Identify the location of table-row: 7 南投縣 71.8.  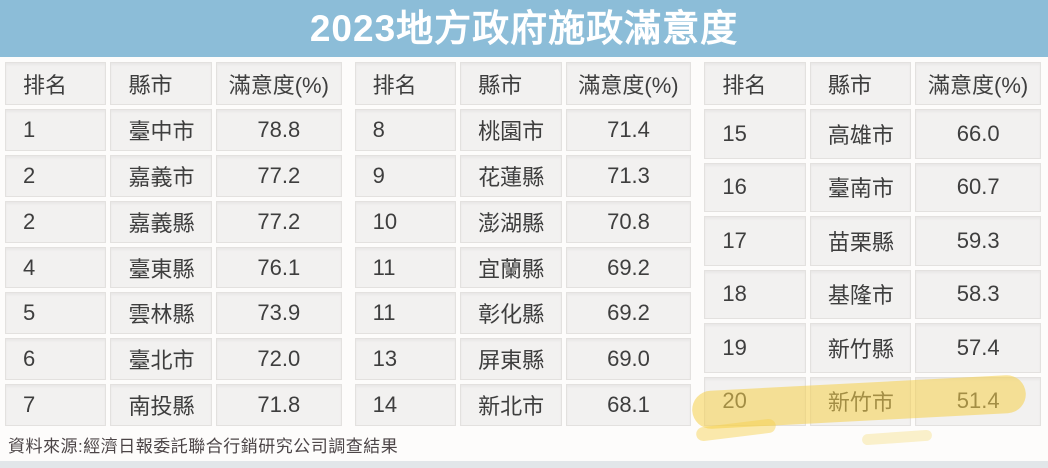
(173, 405).